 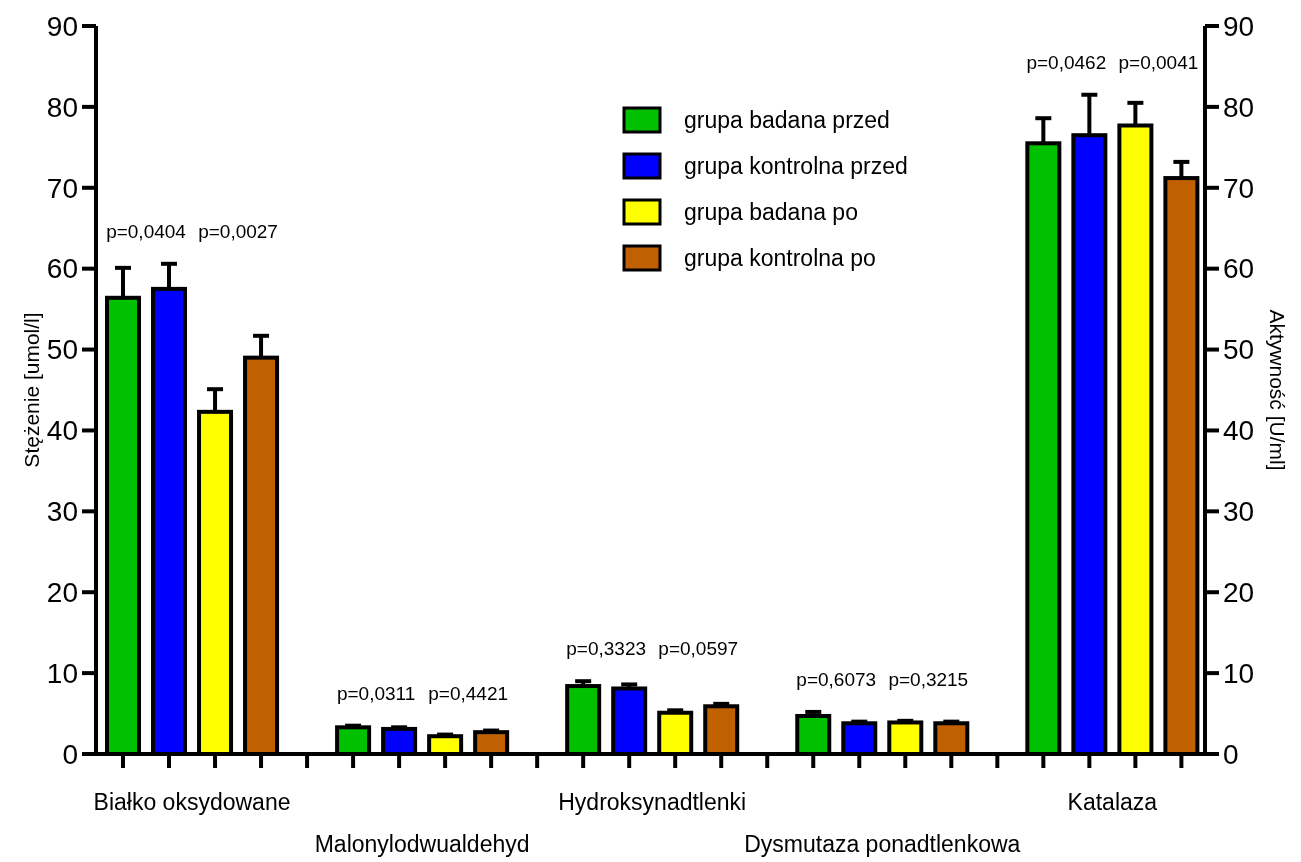 What do you see at coordinates (1066, 62) in the screenshot?
I see `annotation: p=0,0462` at bounding box center [1066, 62].